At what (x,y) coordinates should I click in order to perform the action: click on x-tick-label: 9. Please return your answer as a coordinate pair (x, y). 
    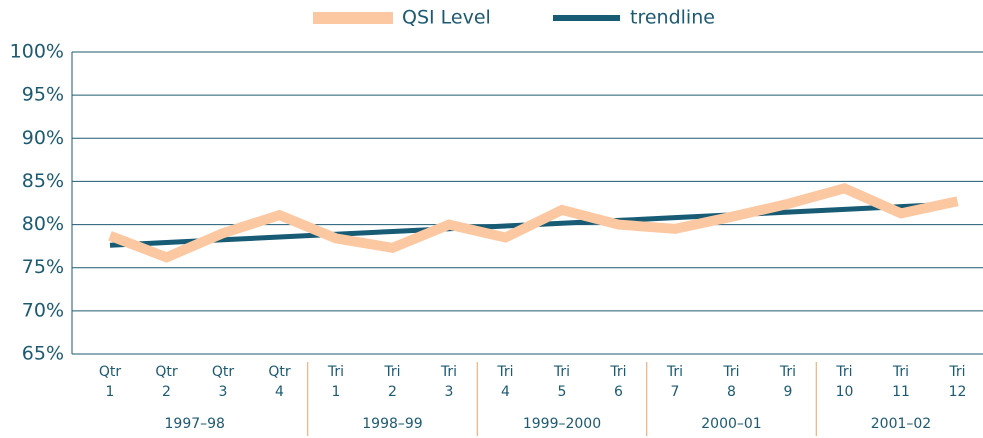
    Looking at the image, I should click on (788, 392).